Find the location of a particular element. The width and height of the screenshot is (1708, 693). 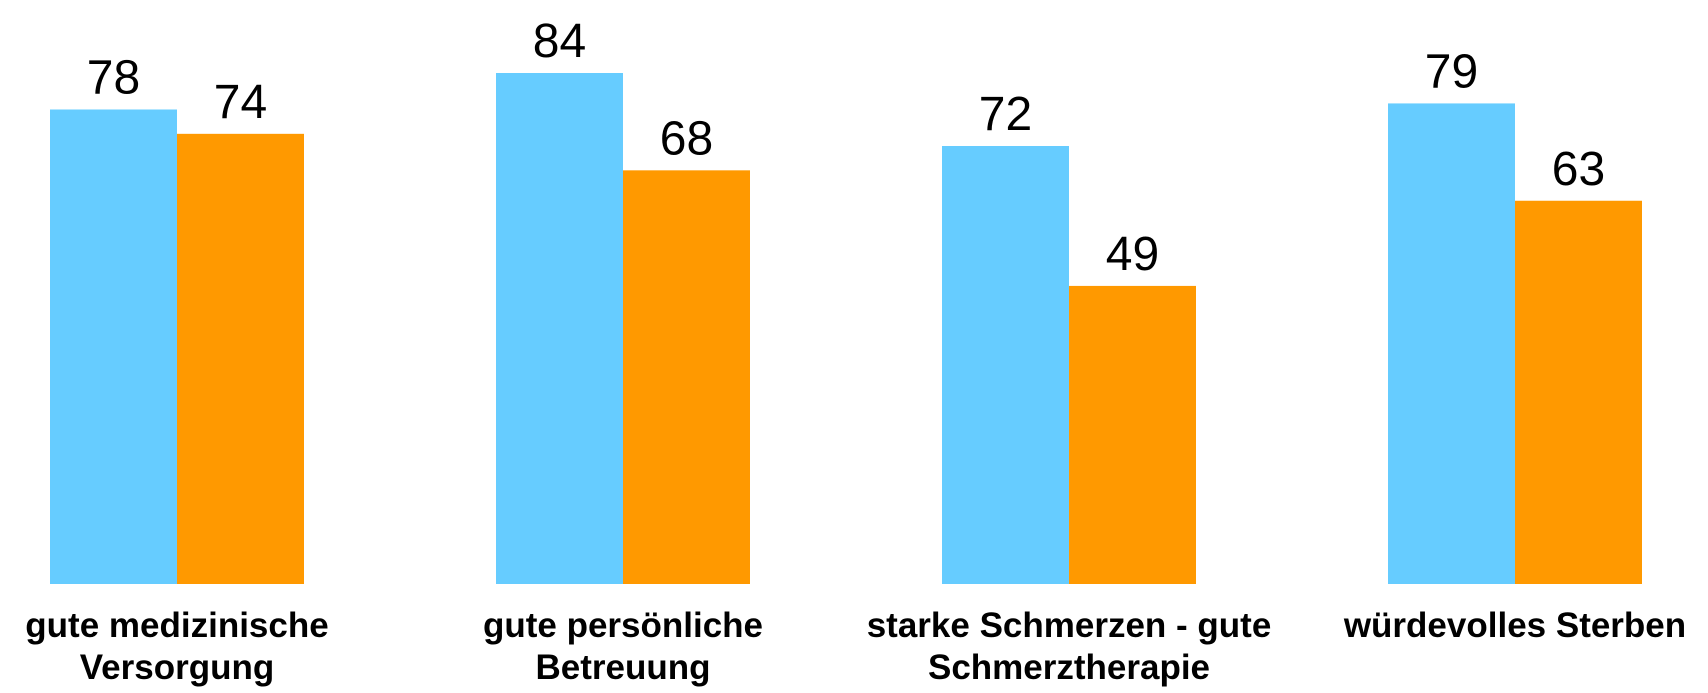

value-label: 74 is located at coordinates (240, 102).